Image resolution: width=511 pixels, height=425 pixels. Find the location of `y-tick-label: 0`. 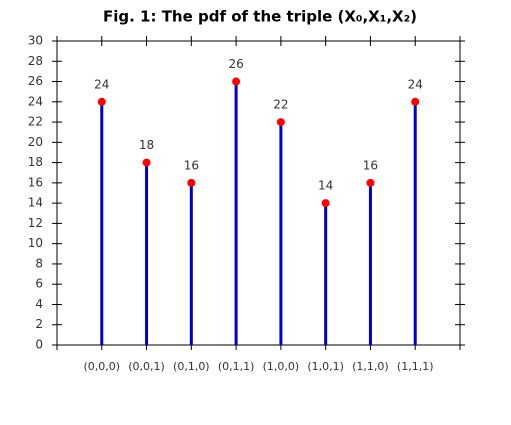

y-tick-label: 0 is located at coordinates (39, 345).